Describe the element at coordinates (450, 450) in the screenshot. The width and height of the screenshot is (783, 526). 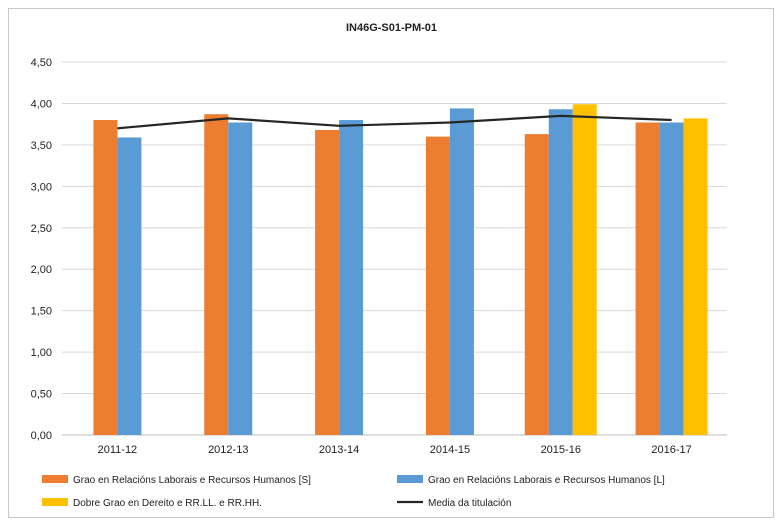
I see `x-tick-label: 2014-15` at that location.